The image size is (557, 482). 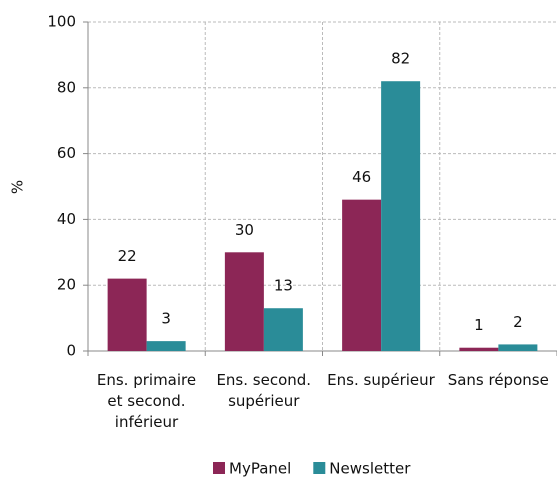 I want to click on legend-label: MyPanel, so click(x=260, y=469).